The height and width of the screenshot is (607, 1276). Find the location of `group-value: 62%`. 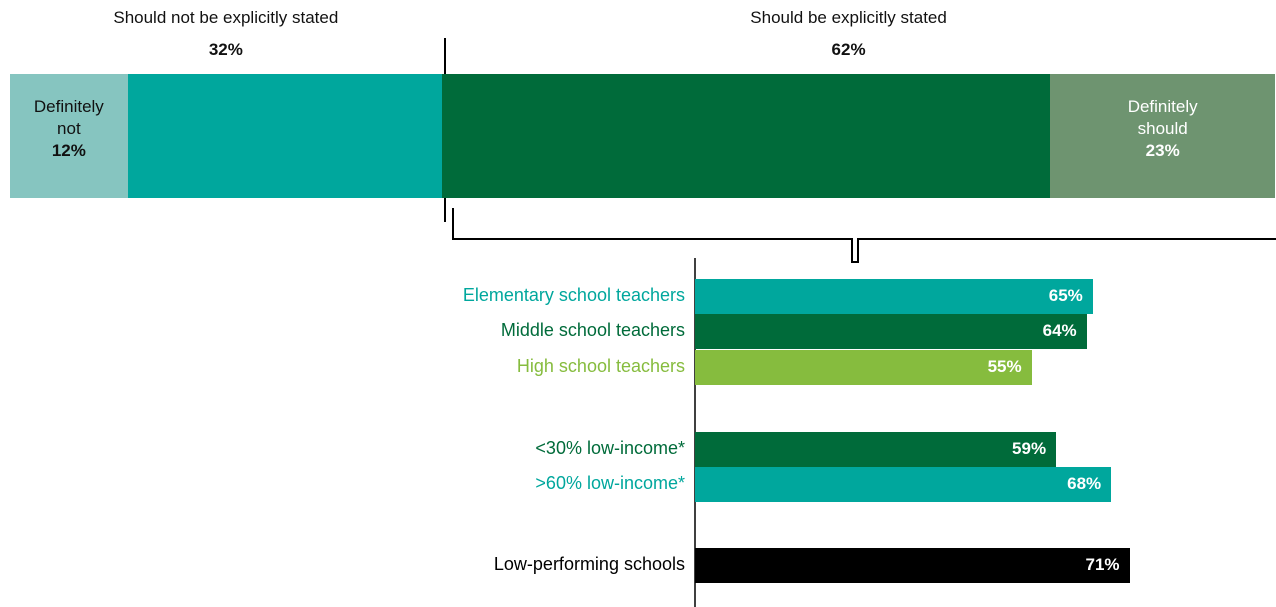

group-value: 62% is located at coordinates (848, 49).